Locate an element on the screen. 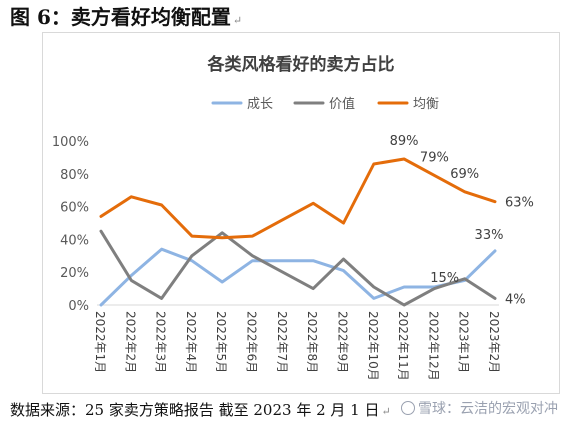 The height and width of the screenshot is (423, 566). series-line-成长 is located at coordinates (298, 277).